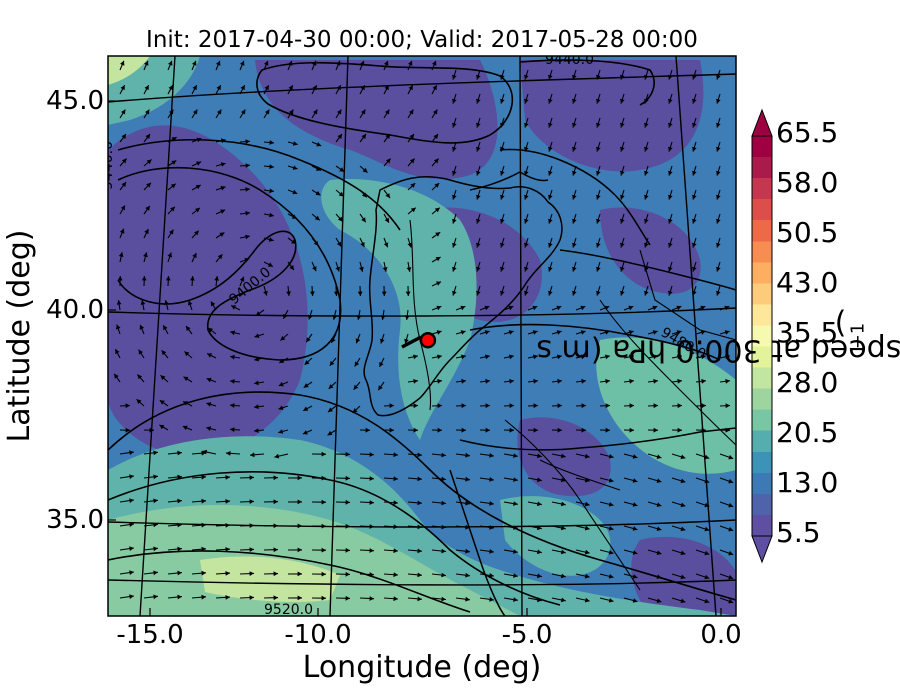 The image size is (900, 700). Describe the element at coordinates (108, 165) in the screenshot. I see `contour-label-left: 9440.0` at that location.